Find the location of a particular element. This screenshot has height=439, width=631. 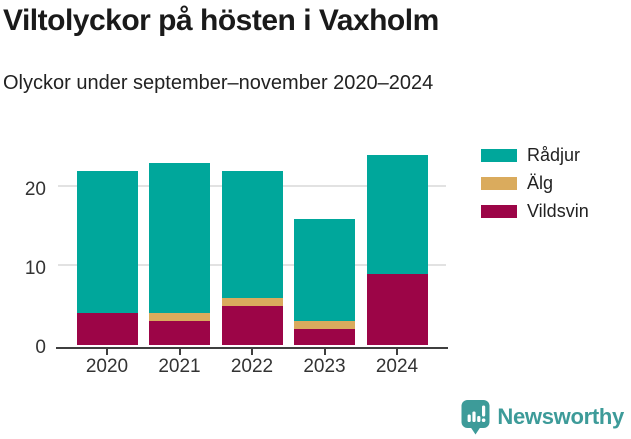

bar-segment-rådjur-2020 is located at coordinates (107, 242).